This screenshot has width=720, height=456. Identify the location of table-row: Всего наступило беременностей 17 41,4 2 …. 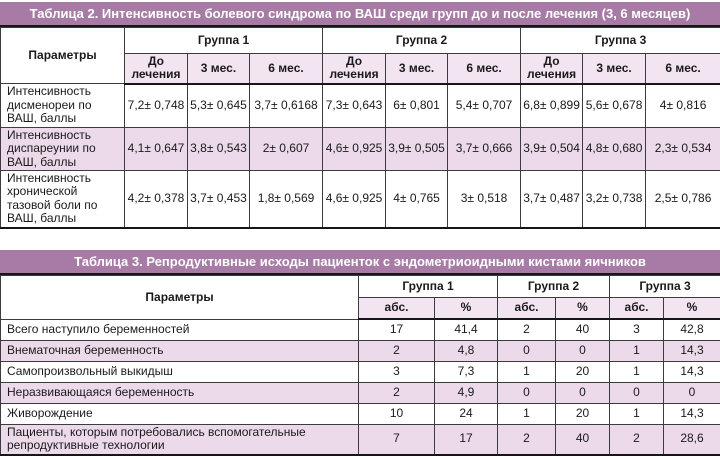
(360, 329).